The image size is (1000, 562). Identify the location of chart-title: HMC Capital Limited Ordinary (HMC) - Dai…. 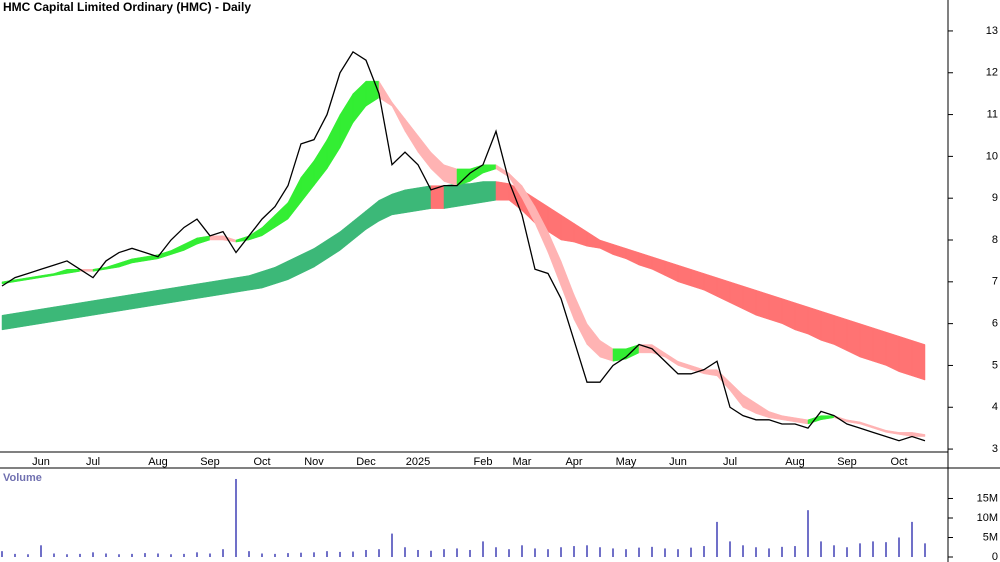
(127, 7).